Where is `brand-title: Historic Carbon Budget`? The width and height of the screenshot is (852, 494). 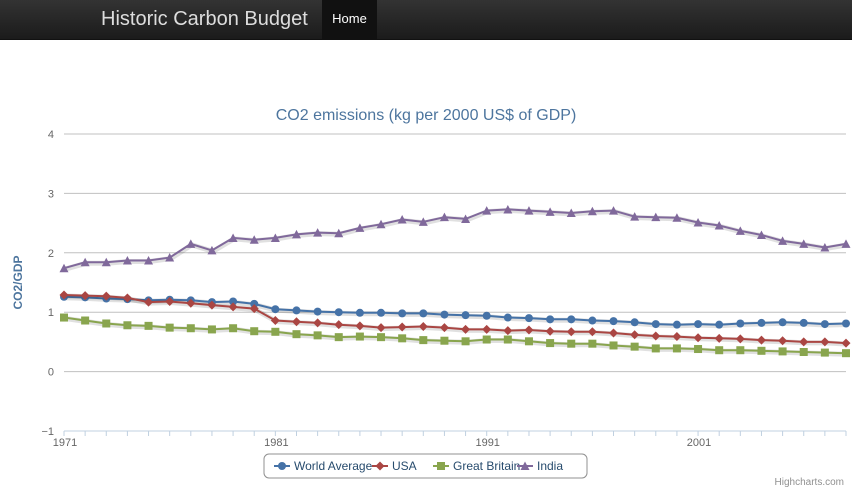
brand-title: Historic Carbon Budget is located at coordinates (204, 19).